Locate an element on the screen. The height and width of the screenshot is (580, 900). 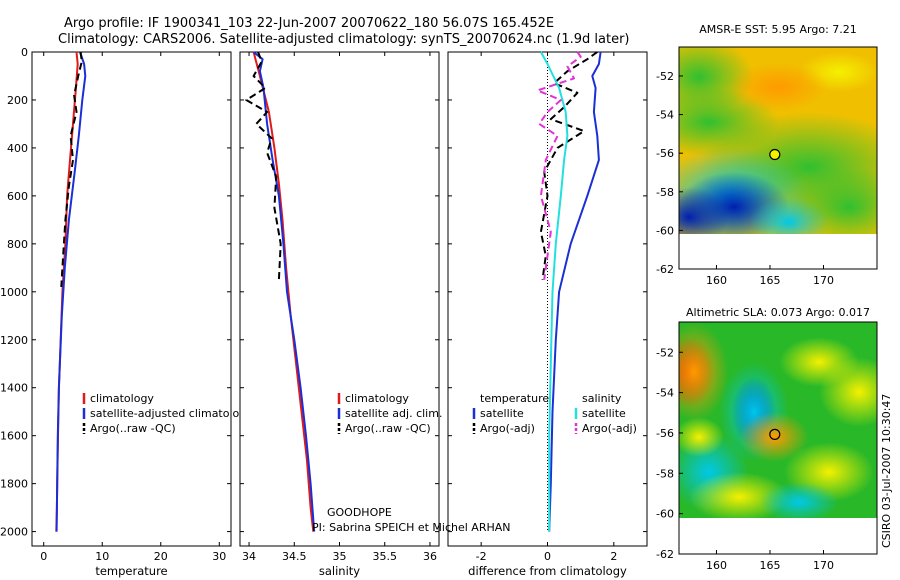
ytick-label: 1800 is located at coordinates (14, 484).